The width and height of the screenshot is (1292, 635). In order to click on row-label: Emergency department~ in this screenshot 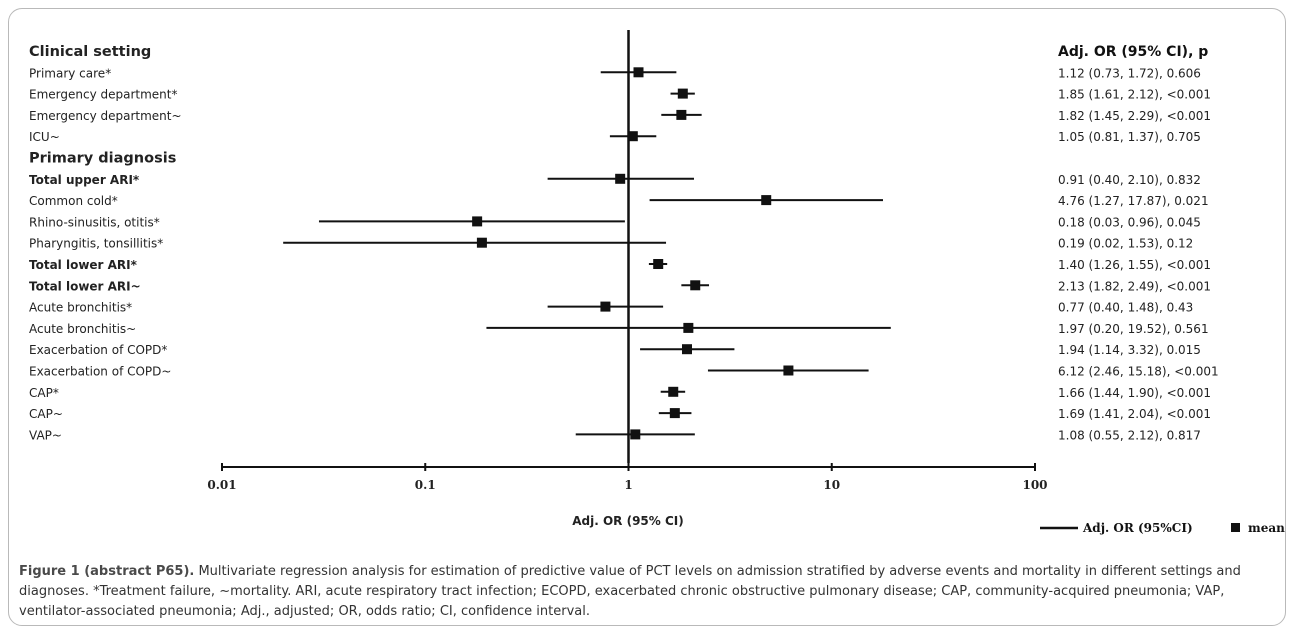, I will do `click(105, 116)`.